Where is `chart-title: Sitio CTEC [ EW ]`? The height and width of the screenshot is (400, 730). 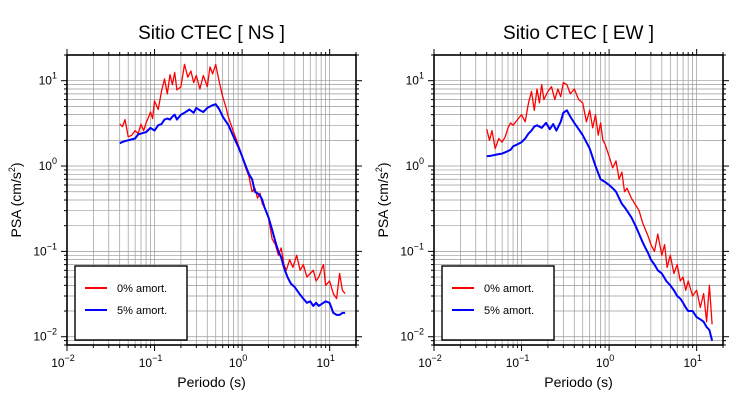
chart-title: Sitio CTEC [ EW ] is located at coordinates (578, 33).